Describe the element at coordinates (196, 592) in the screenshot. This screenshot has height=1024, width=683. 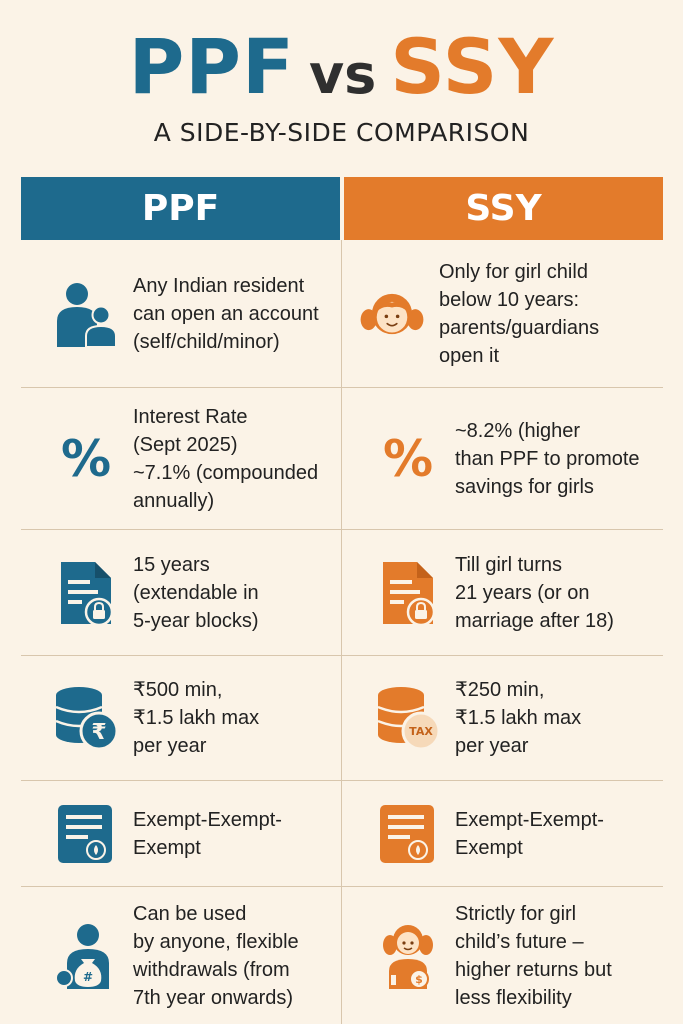
I see `ppf-tenure-text: 15 years (extendable in 5-year blocks)` at that location.